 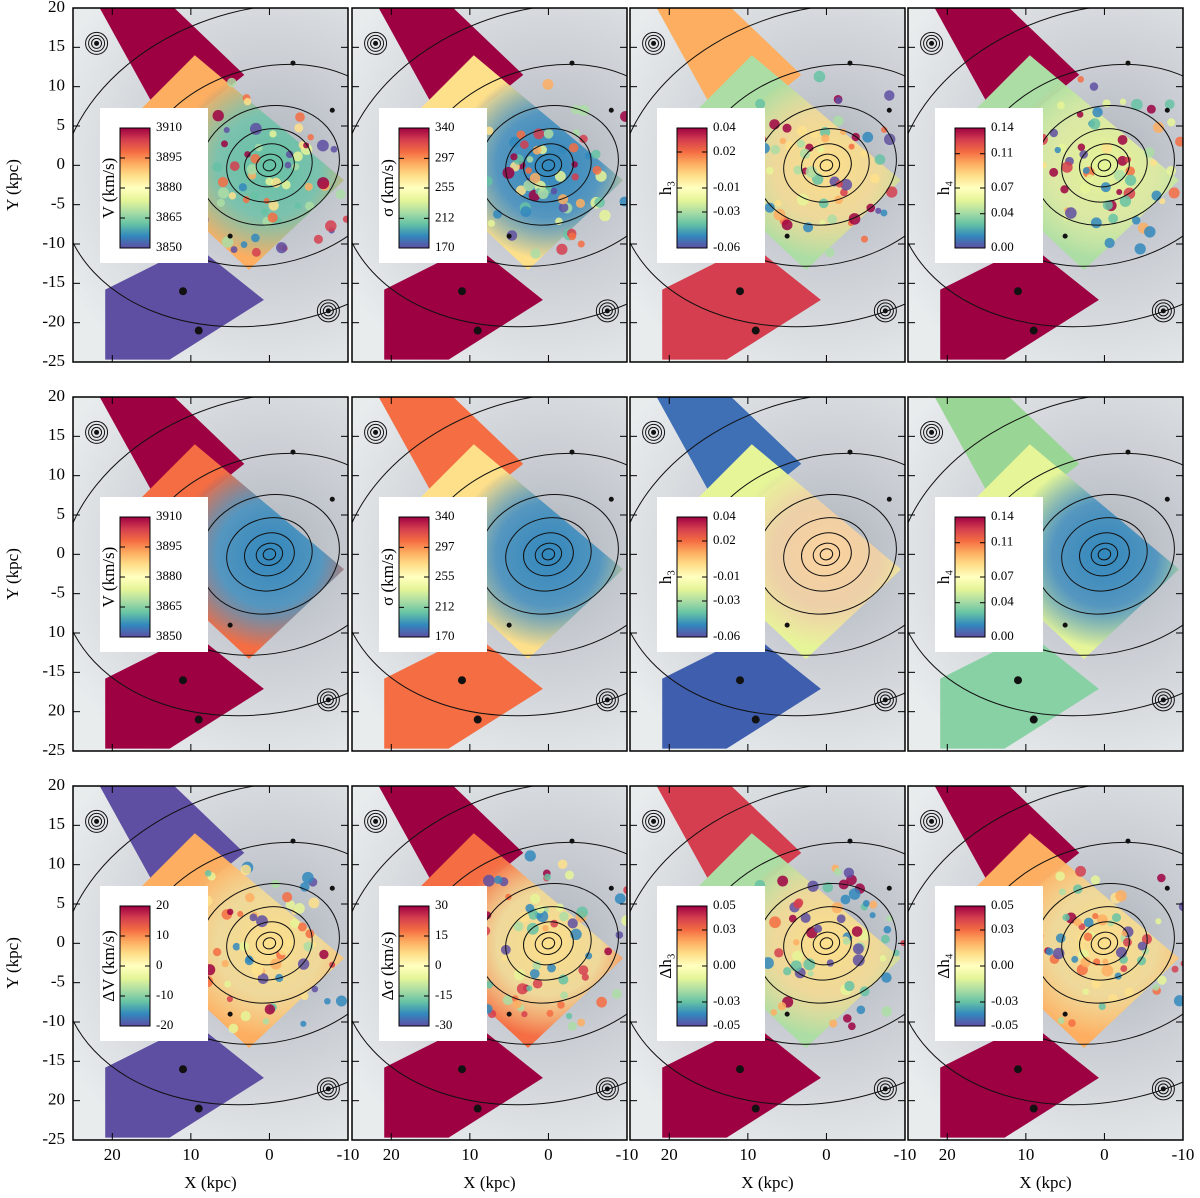 What do you see at coordinates (108, 577) in the screenshot?
I see `colorbar-label: V (km/s)` at bounding box center [108, 577].